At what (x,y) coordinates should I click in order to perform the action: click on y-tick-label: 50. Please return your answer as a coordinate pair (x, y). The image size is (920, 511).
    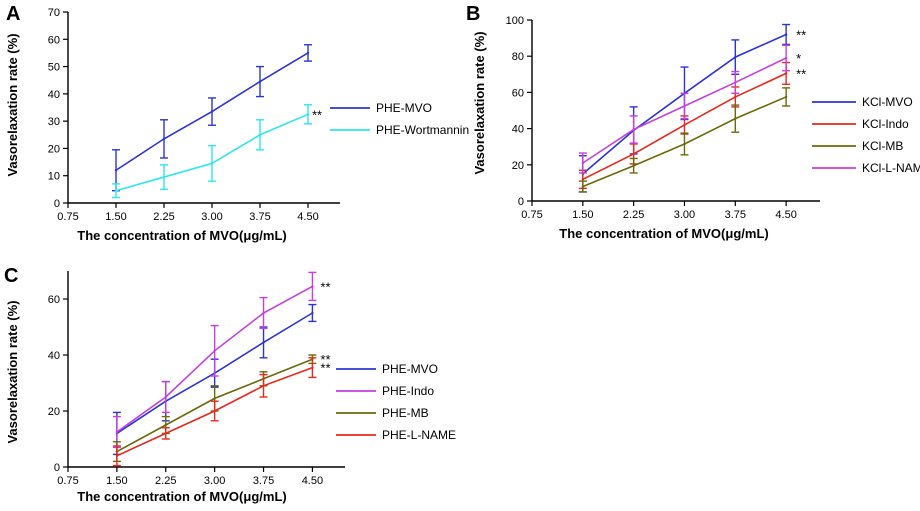
    Looking at the image, I should click on (54, 68).